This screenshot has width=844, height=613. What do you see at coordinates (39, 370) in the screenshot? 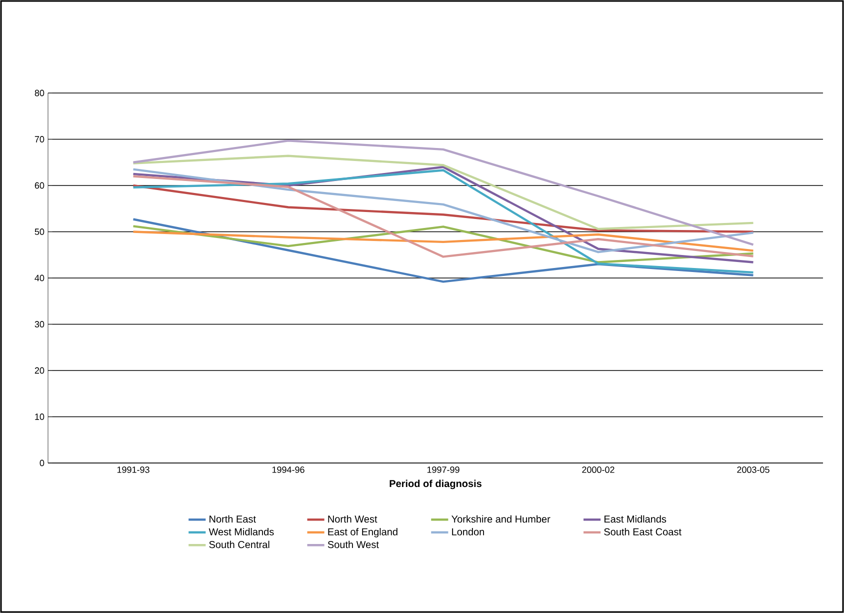
I see `y-tick-label: 20` at bounding box center [39, 370].